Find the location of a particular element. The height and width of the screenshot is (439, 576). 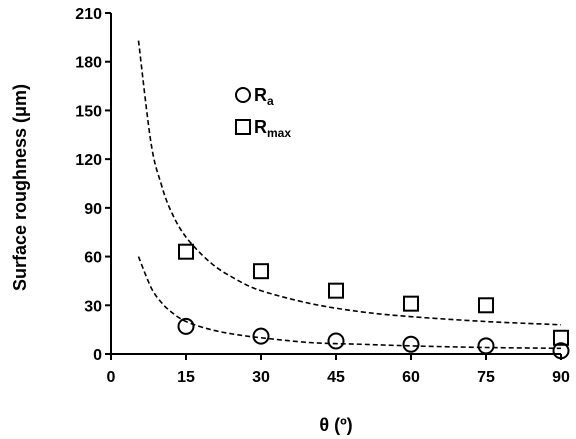

x-tick-label: 30 is located at coordinates (261, 377).